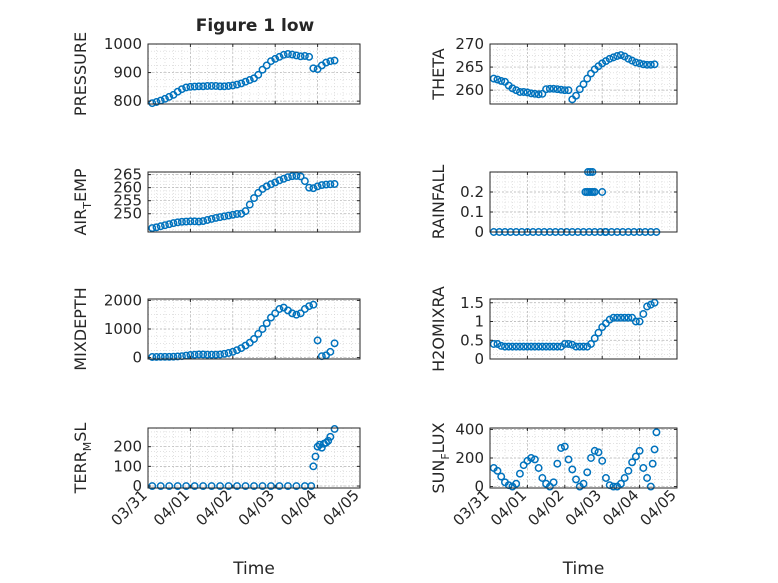 This screenshot has height=583, width=778. I want to click on y-tick-label: 0, so click(137, 358).